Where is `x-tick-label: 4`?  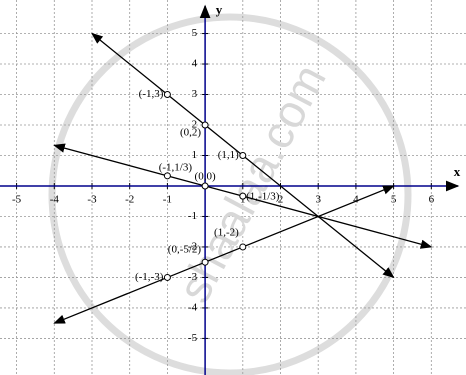
x-tick-label: 4 is located at coordinates (356, 200).